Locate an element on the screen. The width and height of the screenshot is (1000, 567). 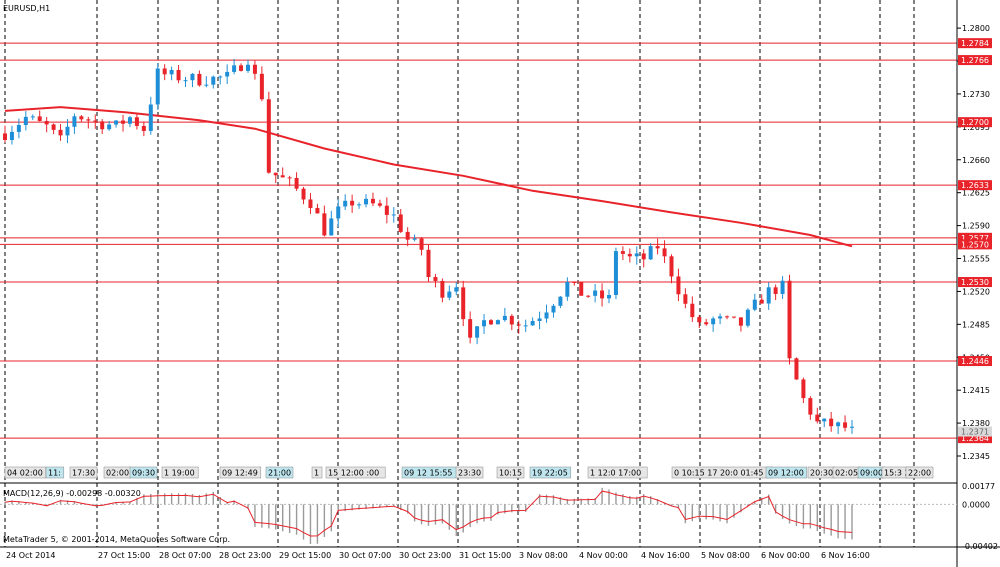
trade-marker-label: 1 12:0 17:00 is located at coordinates (615, 473).